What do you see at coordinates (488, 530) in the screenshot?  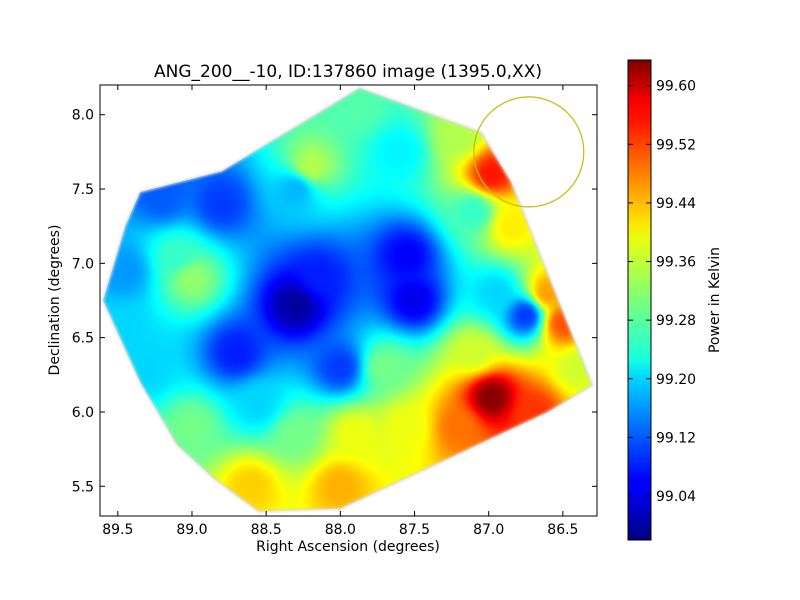 I see `x-tick-label: 87.0` at bounding box center [488, 530].